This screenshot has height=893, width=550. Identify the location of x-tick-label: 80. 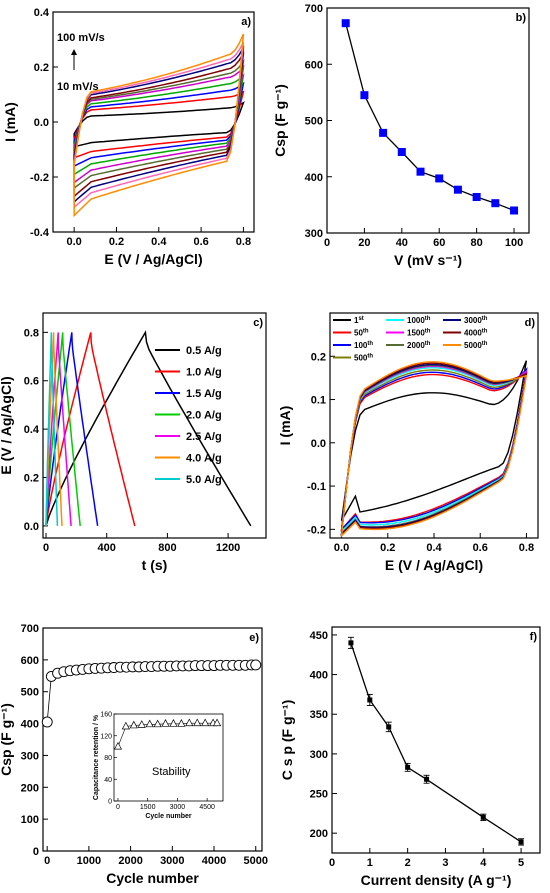
(477, 243).